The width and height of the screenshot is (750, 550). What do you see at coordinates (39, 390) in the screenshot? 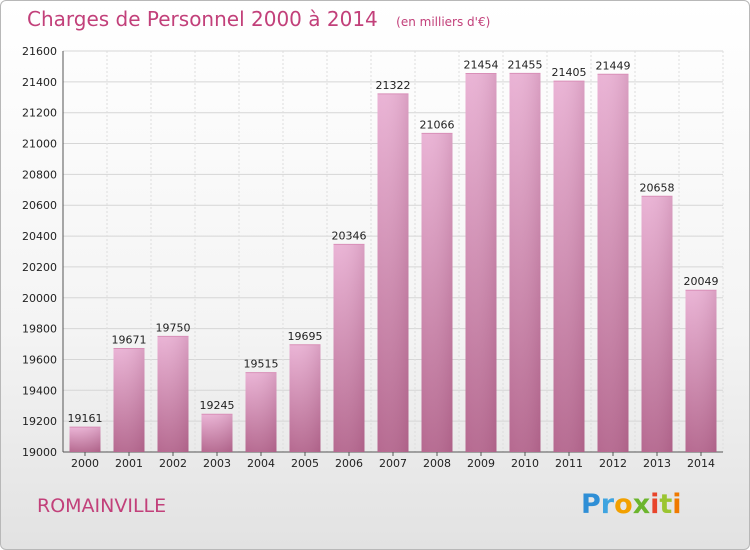
I see `y-tick-label: 19400` at bounding box center [39, 390].